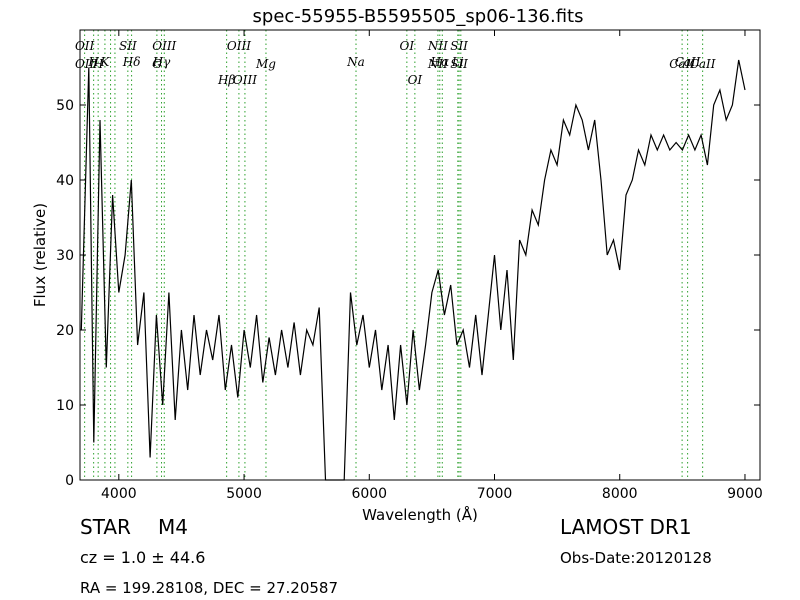 The height and width of the screenshot is (600, 800). What do you see at coordinates (265, 64) in the screenshot?
I see `line-label-bottom: Mg` at bounding box center [265, 64].